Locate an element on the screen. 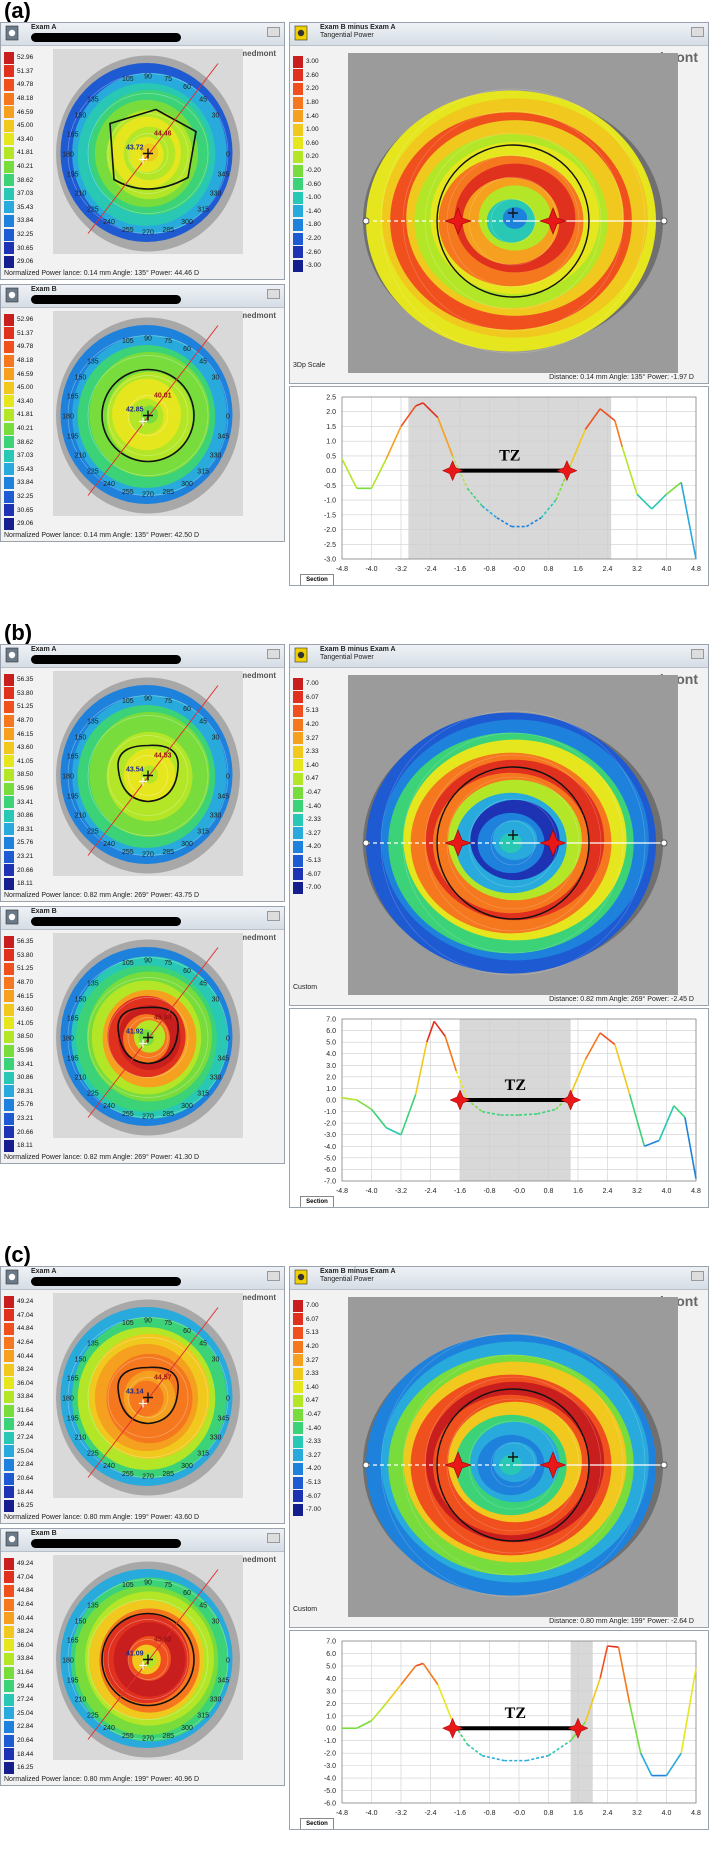 Image resolution: width=709 pixels, height=1850 pixels. panel-title: Exam B minus Exam A is located at coordinates (358, 27).